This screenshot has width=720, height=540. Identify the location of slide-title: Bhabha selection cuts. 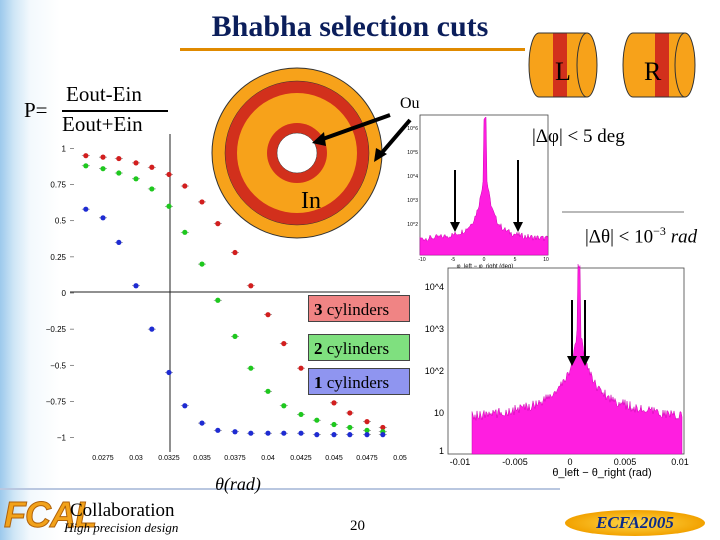
(350, 26).